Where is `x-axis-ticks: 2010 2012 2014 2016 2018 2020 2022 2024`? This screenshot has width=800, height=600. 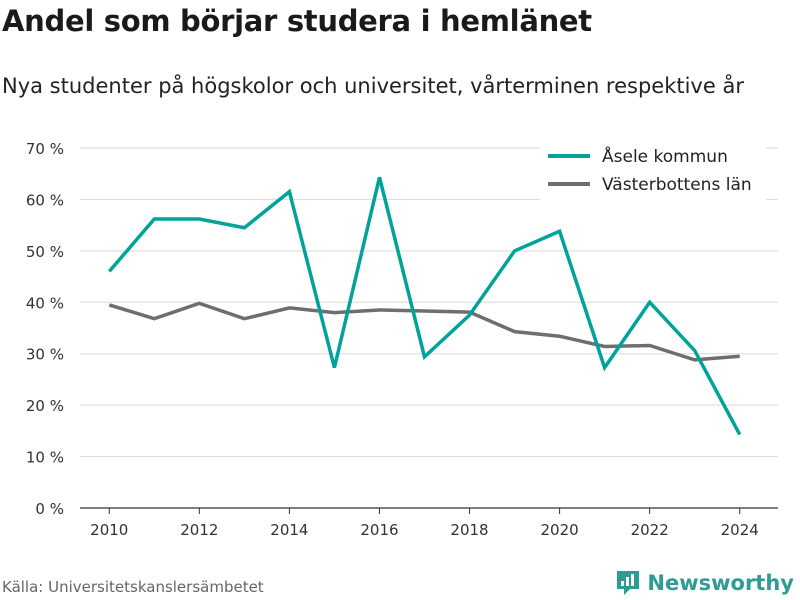
x-axis-ticks: 2010 2012 2014 2016 2018 2020 2022 2024 is located at coordinates (424, 523).